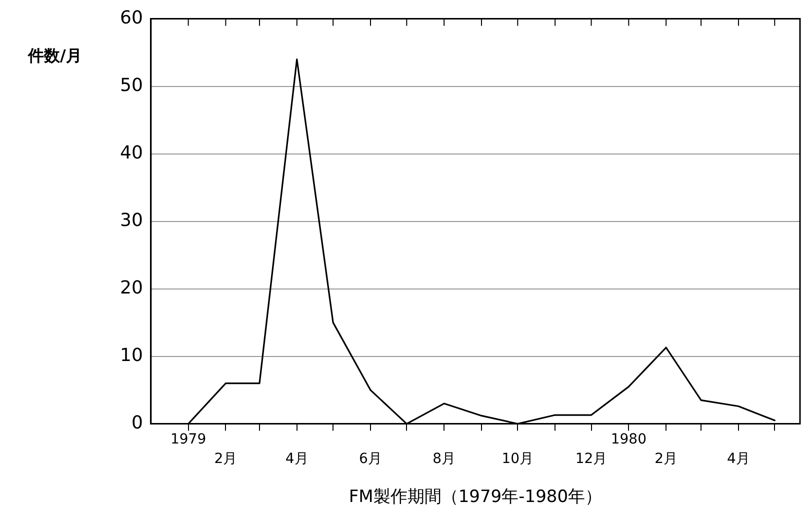  I want to click on y-tick-label: 40, so click(131, 153).